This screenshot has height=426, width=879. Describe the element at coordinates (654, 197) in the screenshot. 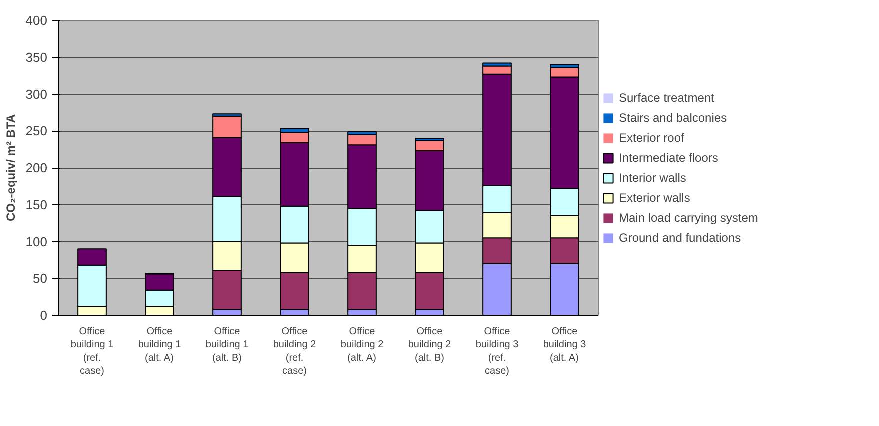

I see `legend-label: Exterior walls` at that location.